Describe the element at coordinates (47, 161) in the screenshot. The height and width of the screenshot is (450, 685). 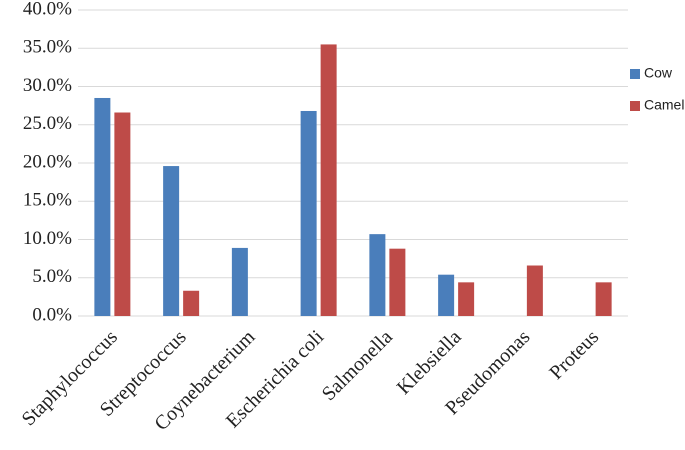
I see `y-tick-label: 20.0%` at that location.